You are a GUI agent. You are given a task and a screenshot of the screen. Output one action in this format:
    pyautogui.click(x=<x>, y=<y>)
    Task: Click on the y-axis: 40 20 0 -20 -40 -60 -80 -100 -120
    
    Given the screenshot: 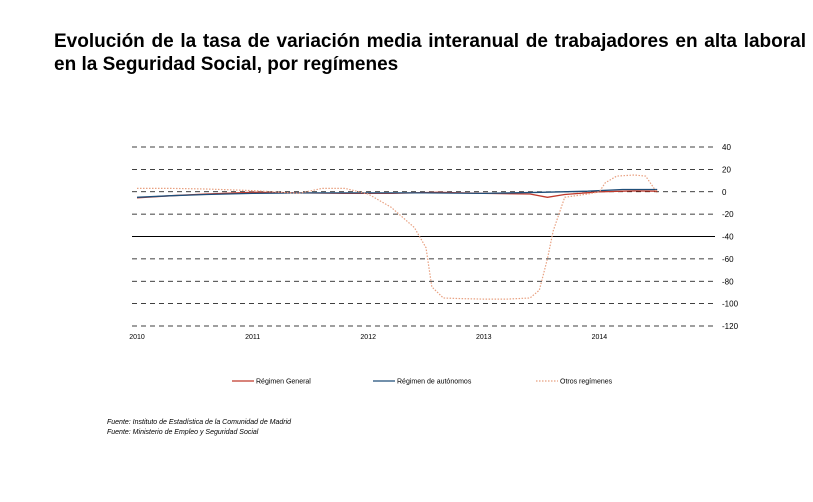 What is the action you would take?
    pyautogui.click(x=730, y=237)
    